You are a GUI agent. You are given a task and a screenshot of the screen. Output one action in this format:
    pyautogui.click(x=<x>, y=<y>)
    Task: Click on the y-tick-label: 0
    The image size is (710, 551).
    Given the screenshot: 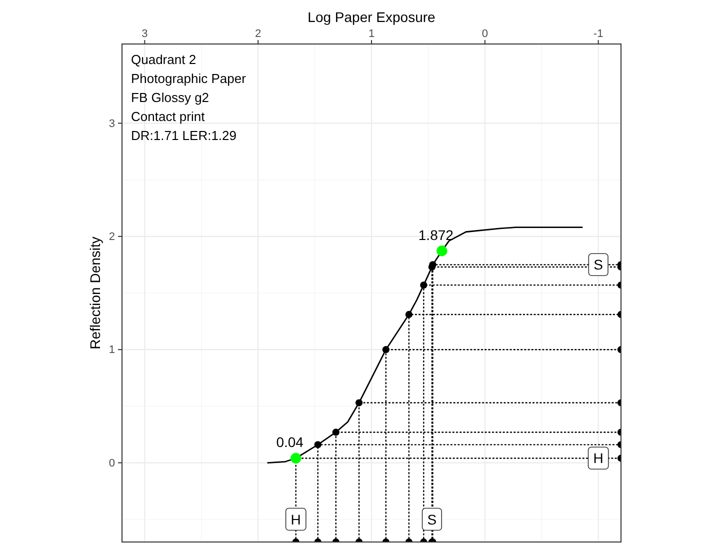 What is the action you would take?
    pyautogui.click(x=111, y=463)
    